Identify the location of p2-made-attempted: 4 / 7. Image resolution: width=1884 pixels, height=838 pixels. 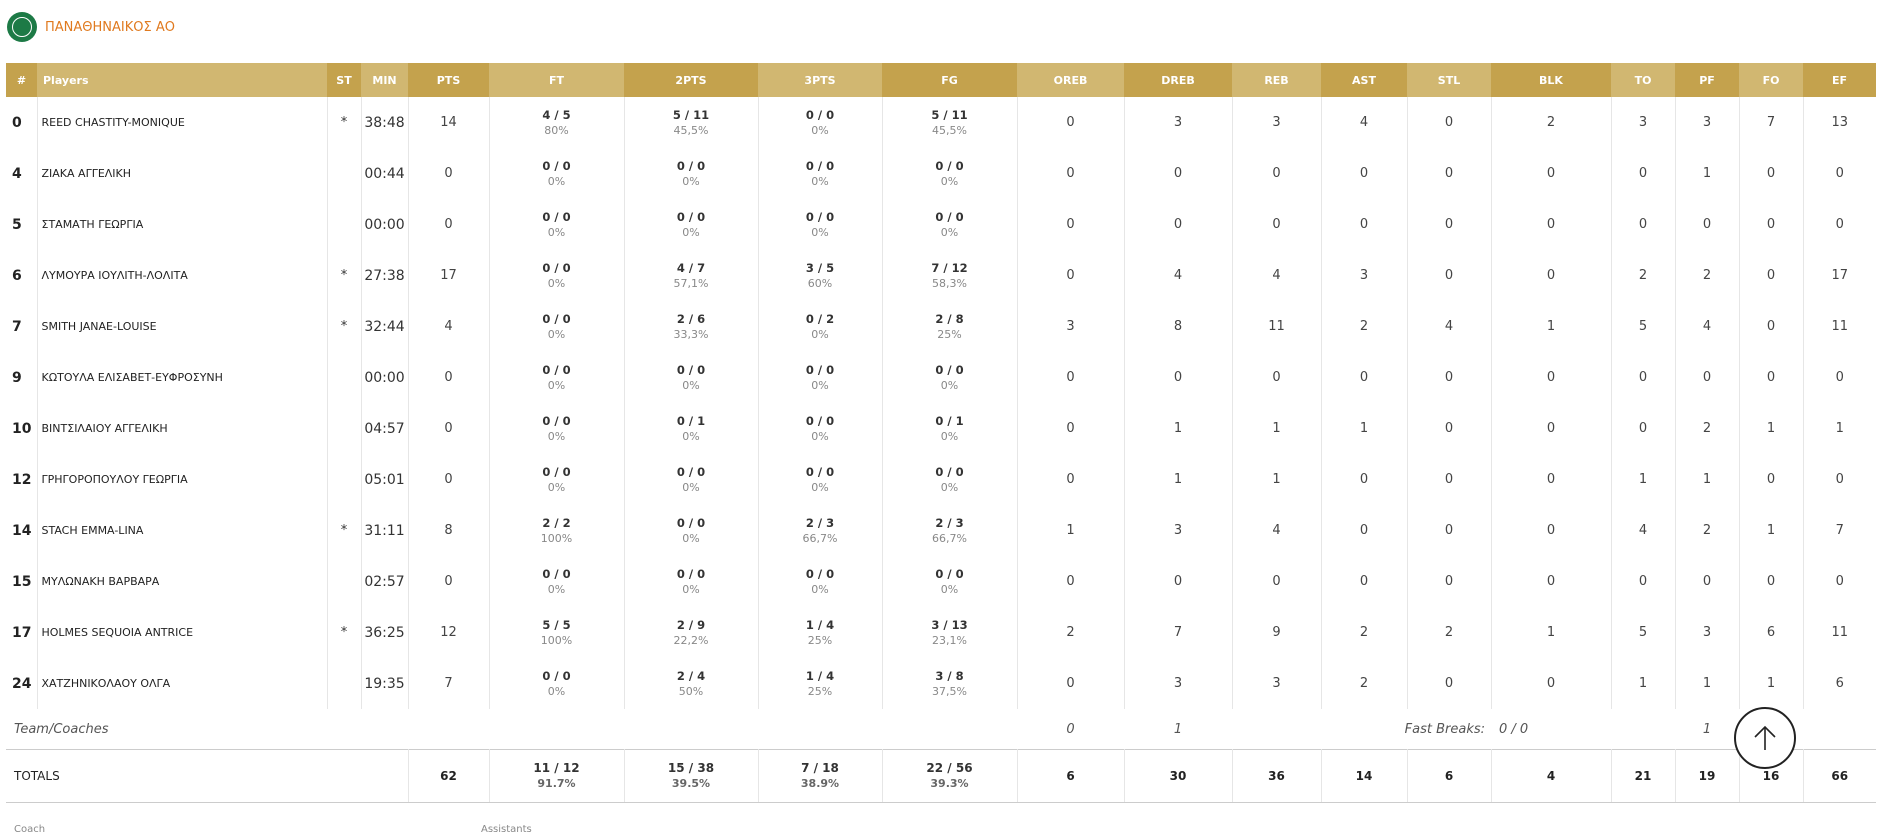
(691, 267).